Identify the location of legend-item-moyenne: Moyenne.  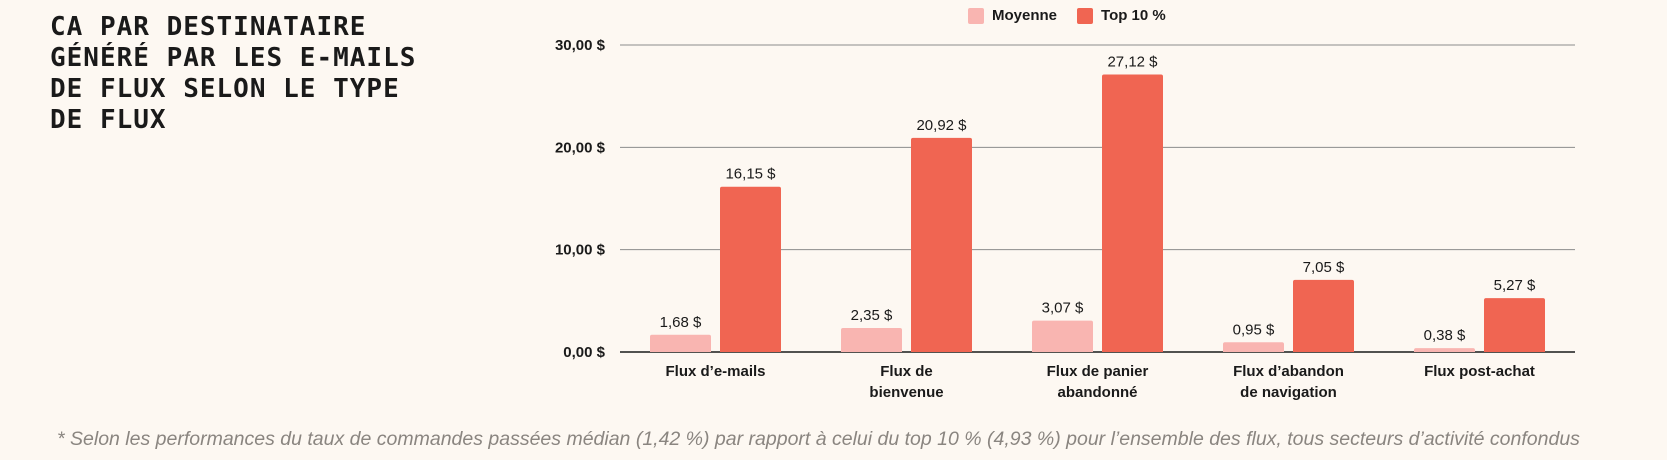
(1012, 15).